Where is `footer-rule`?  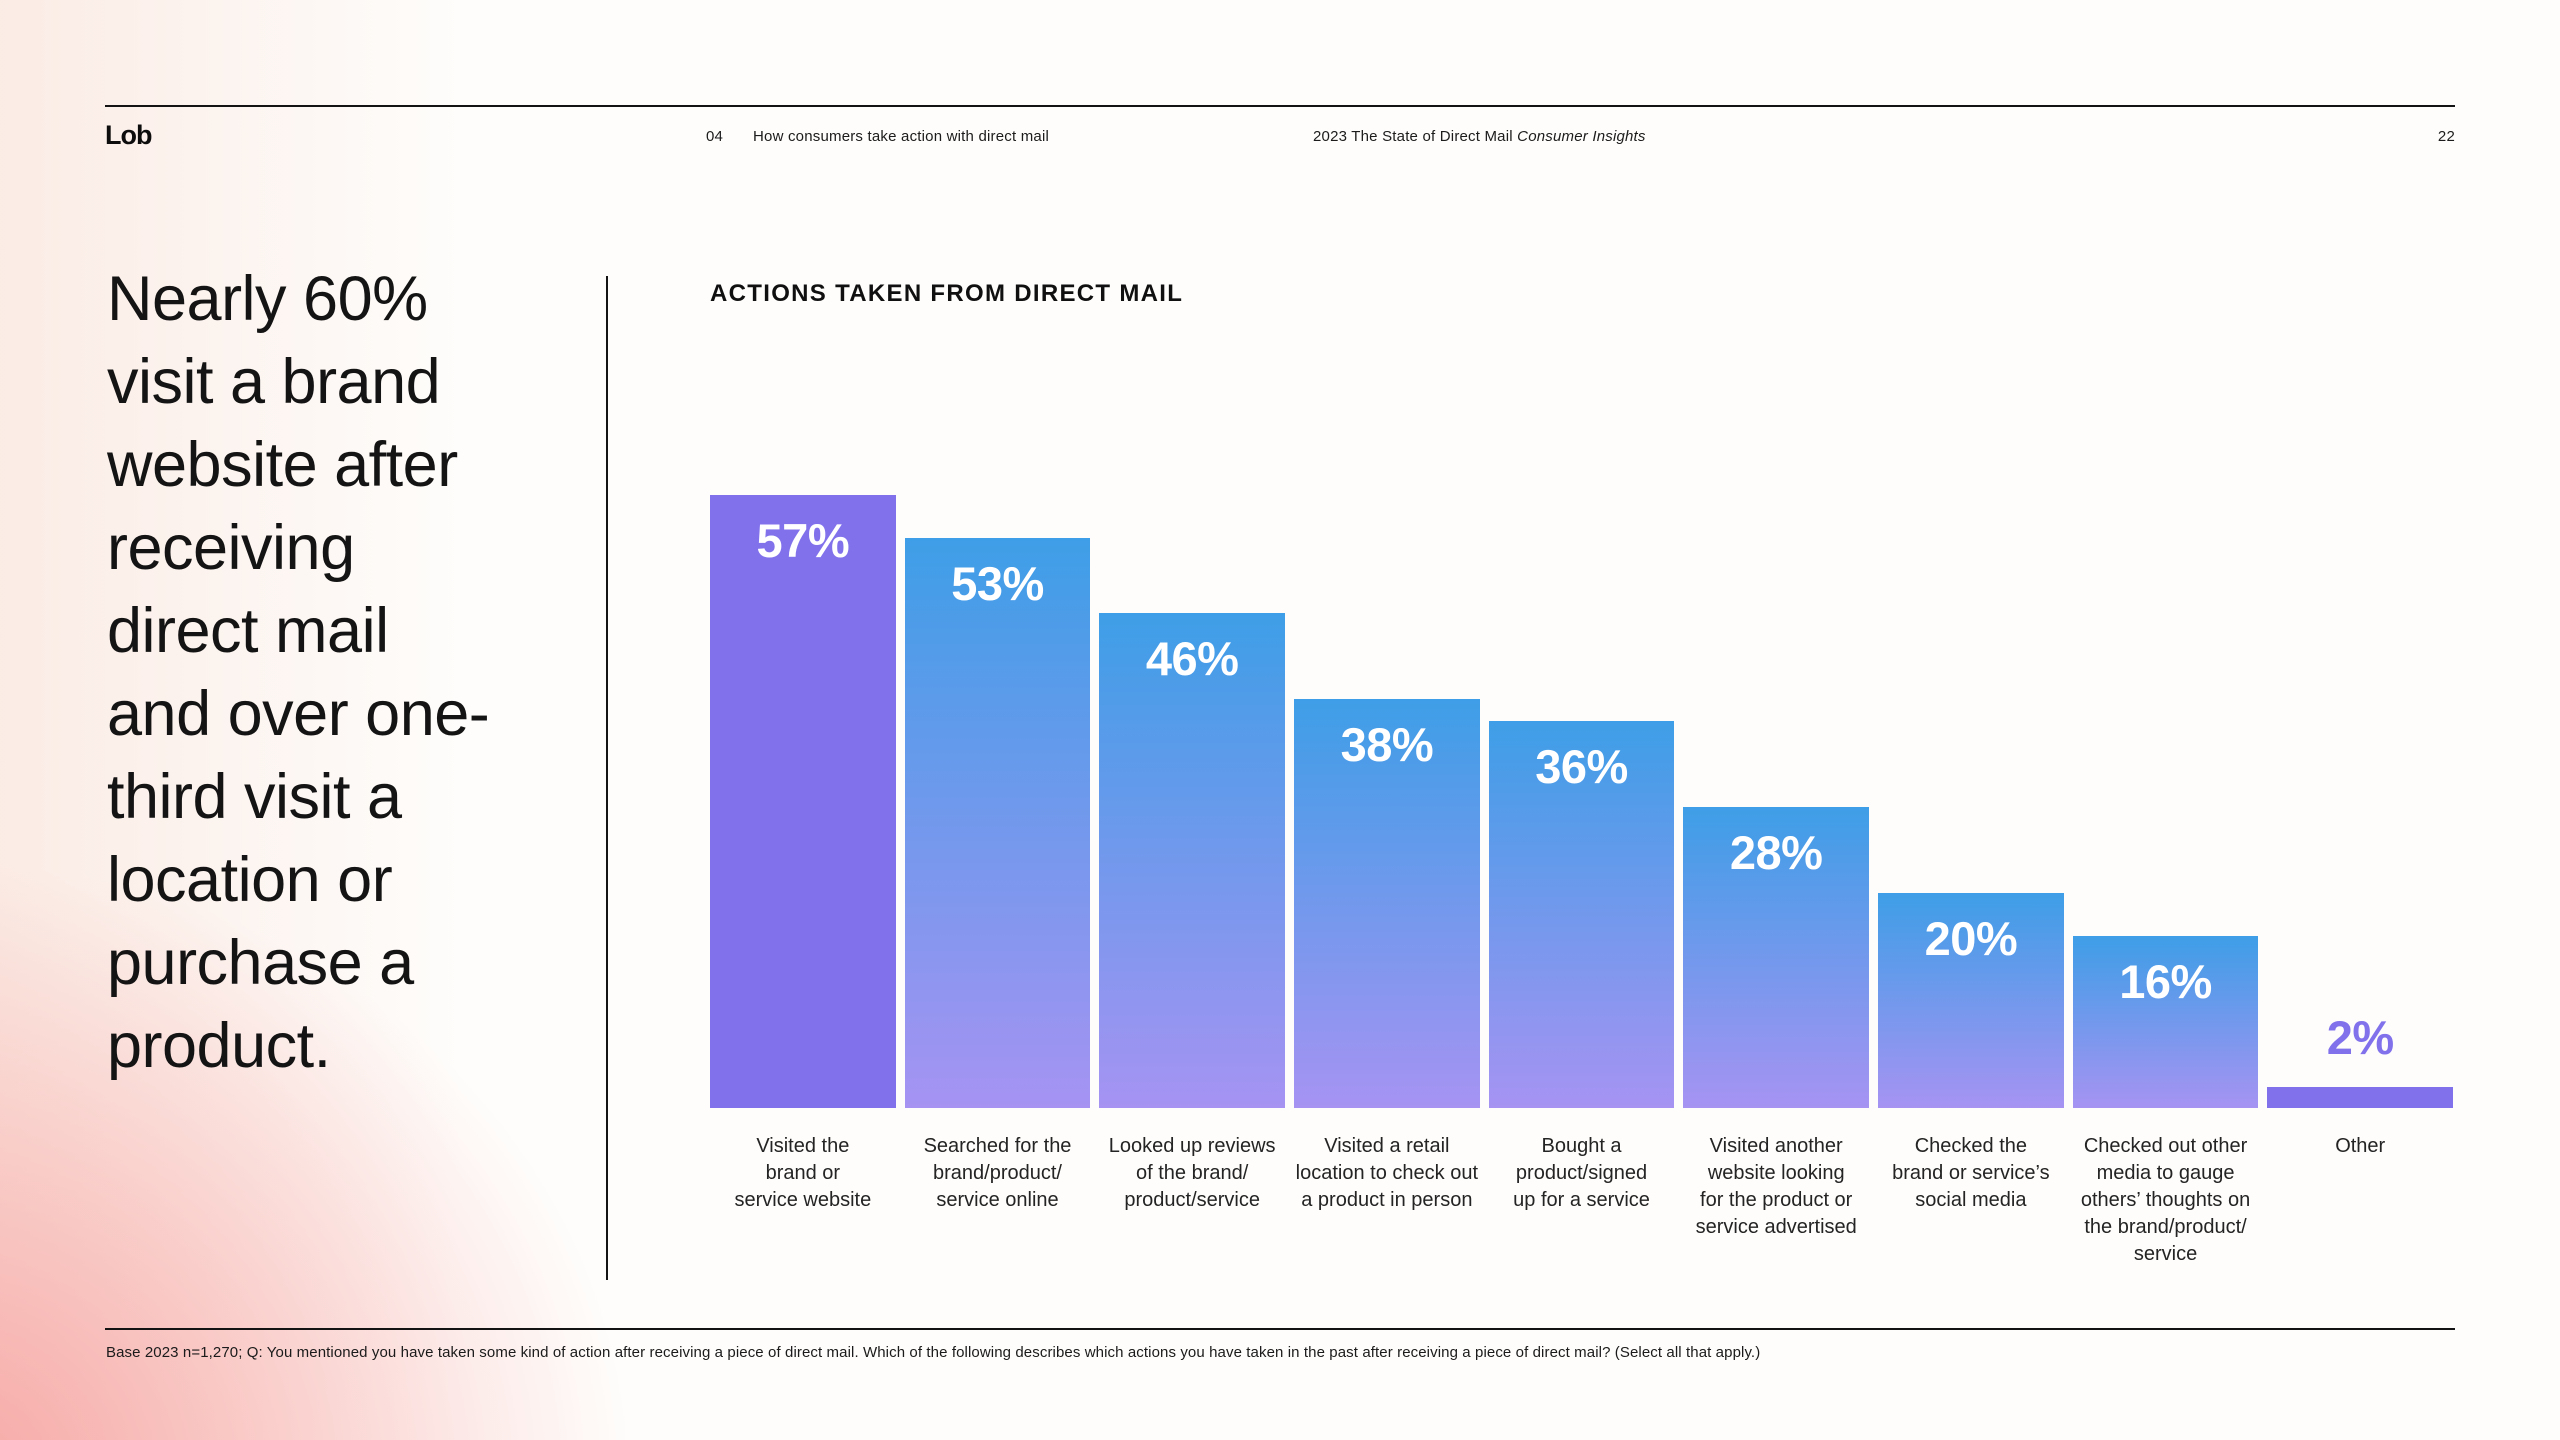
footer-rule is located at coordinates (1280, 1329).